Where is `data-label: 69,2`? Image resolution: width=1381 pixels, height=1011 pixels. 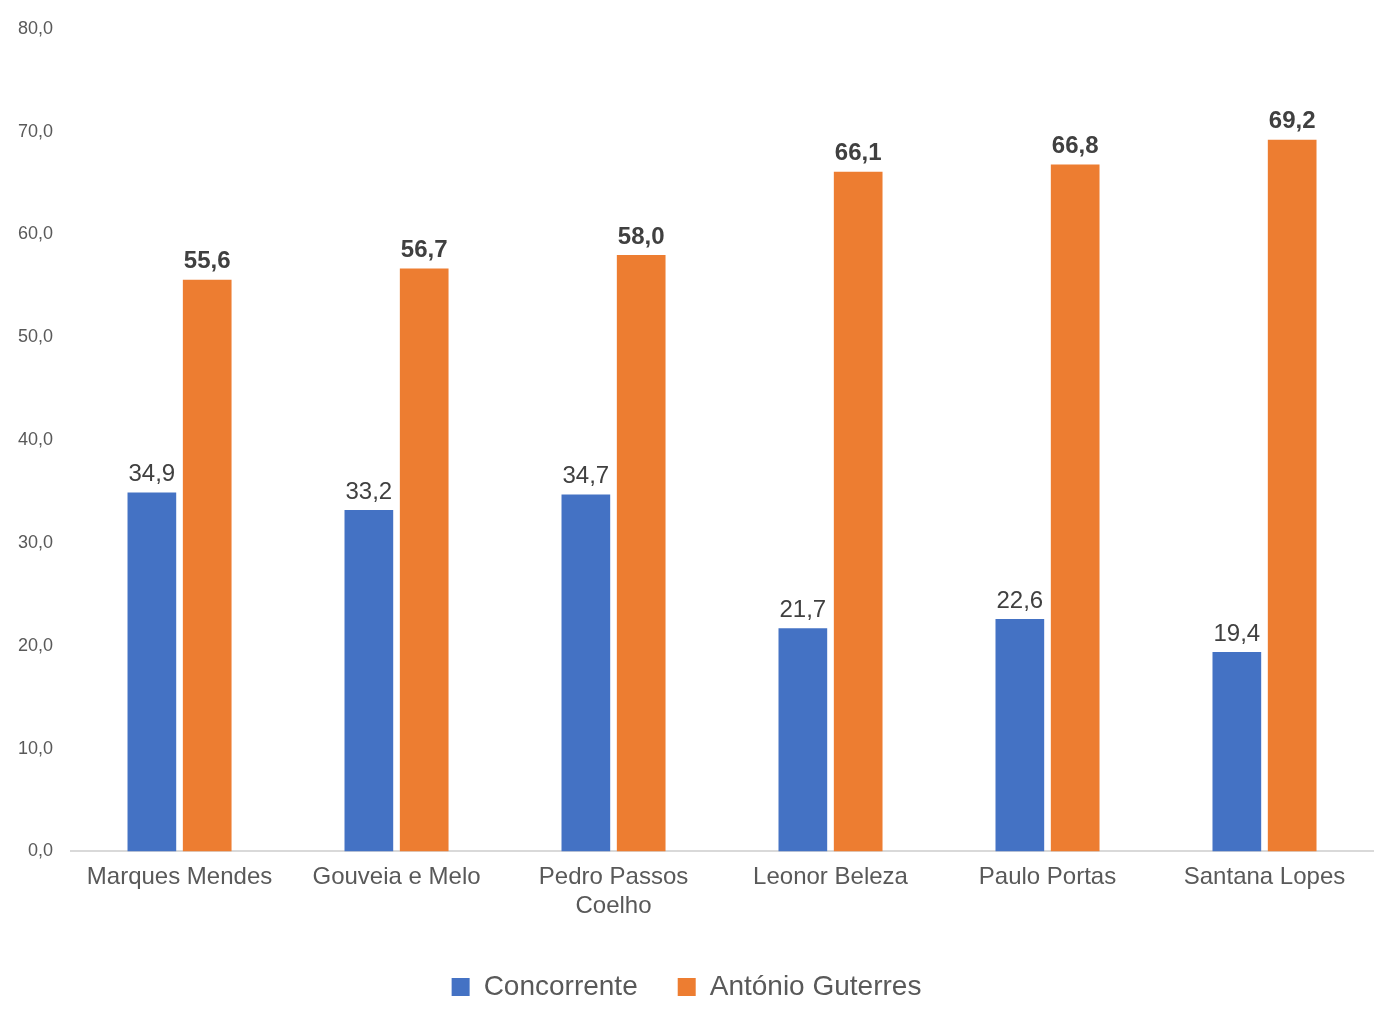
data-label: 69,2 is located at coordinates (1292, 120).